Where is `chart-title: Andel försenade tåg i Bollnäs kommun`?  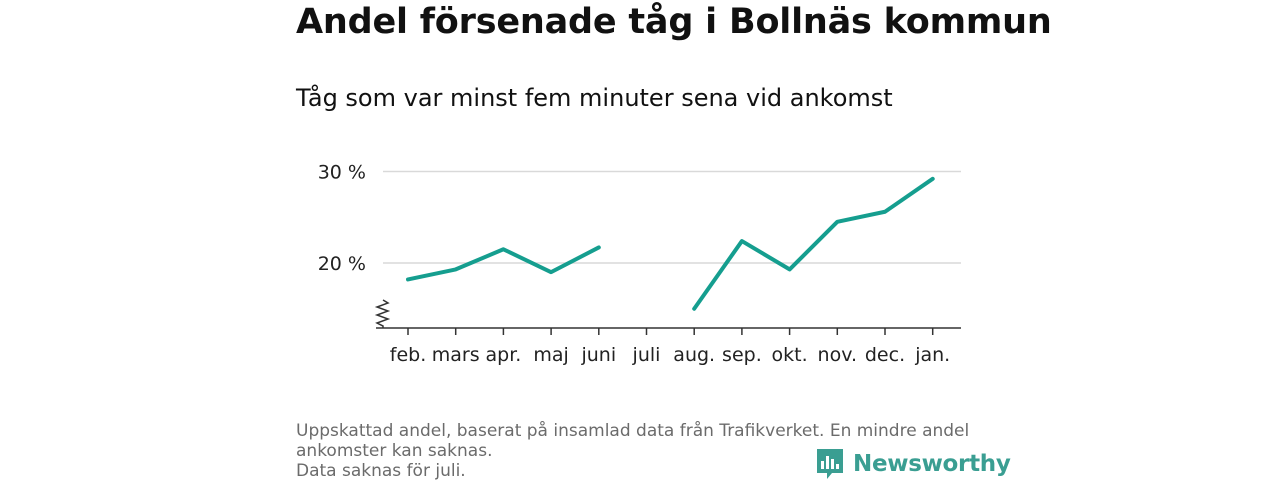
chart-title: Andel försenade tåg i Bollnäs kommun is located at coordinates (674, 22).